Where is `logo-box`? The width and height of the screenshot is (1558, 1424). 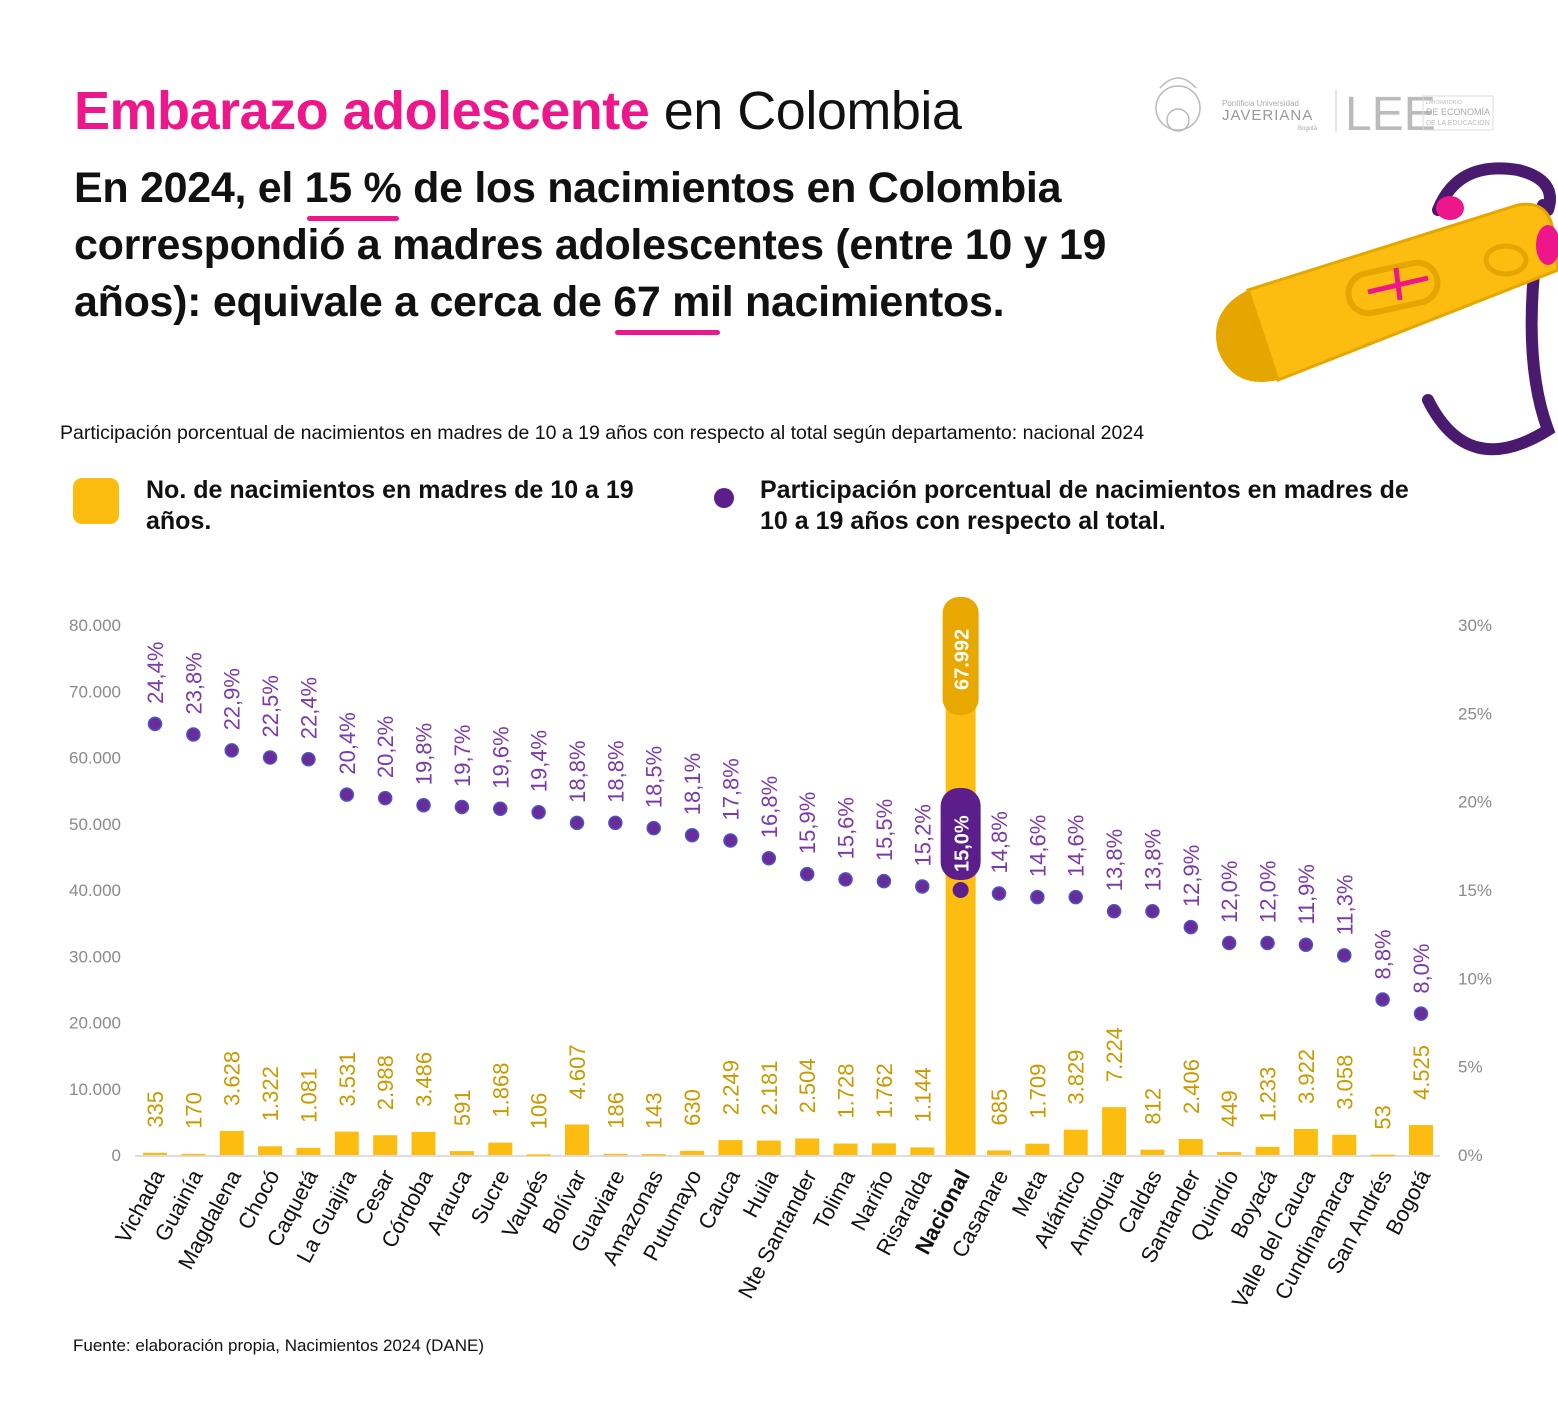 logo-box is located at coordinates (1458, 113).